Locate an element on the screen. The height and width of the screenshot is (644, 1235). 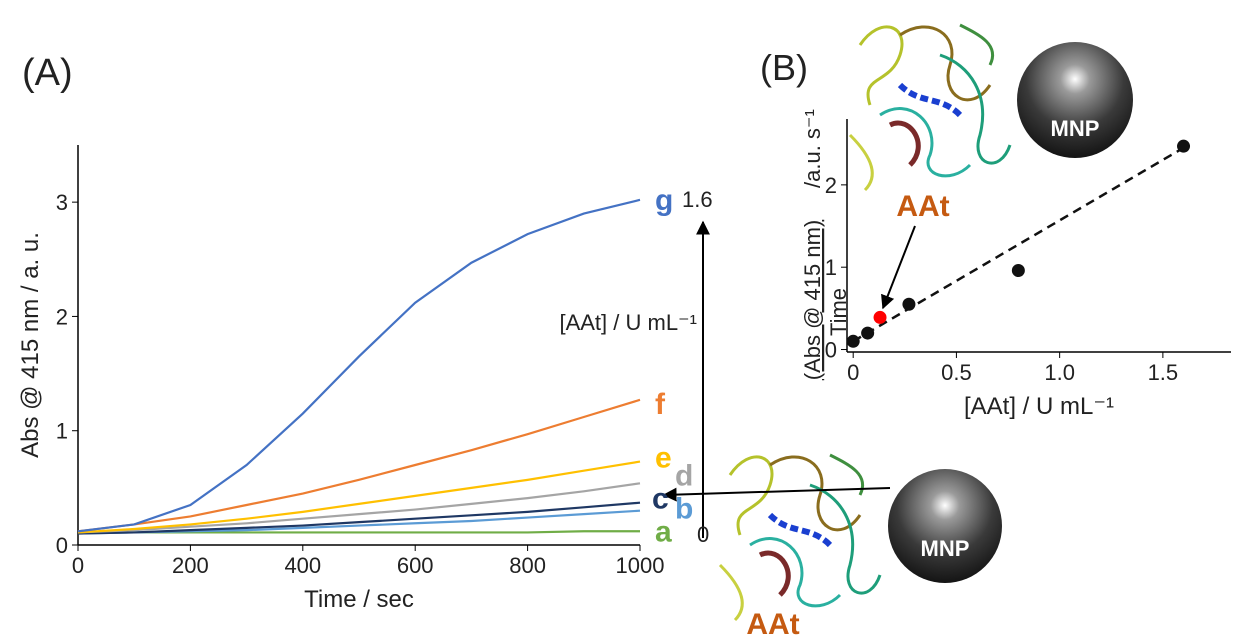
x-tick-label: 400 is located at coordinates (302, 565).